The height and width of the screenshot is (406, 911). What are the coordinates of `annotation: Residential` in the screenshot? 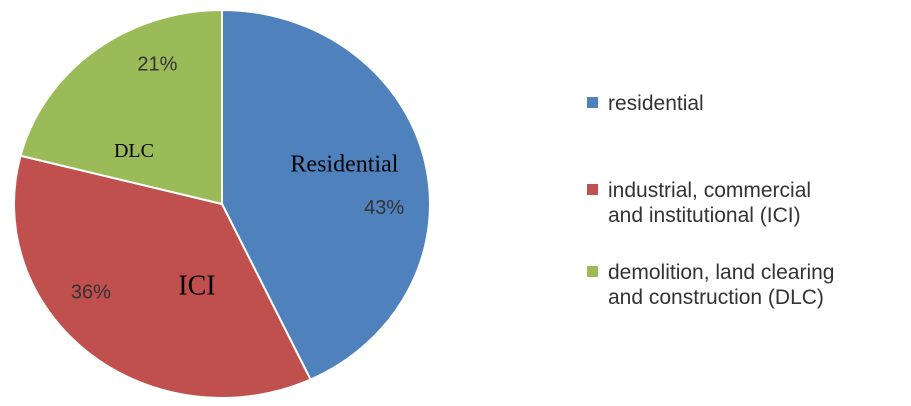 It's located at (344, 165).